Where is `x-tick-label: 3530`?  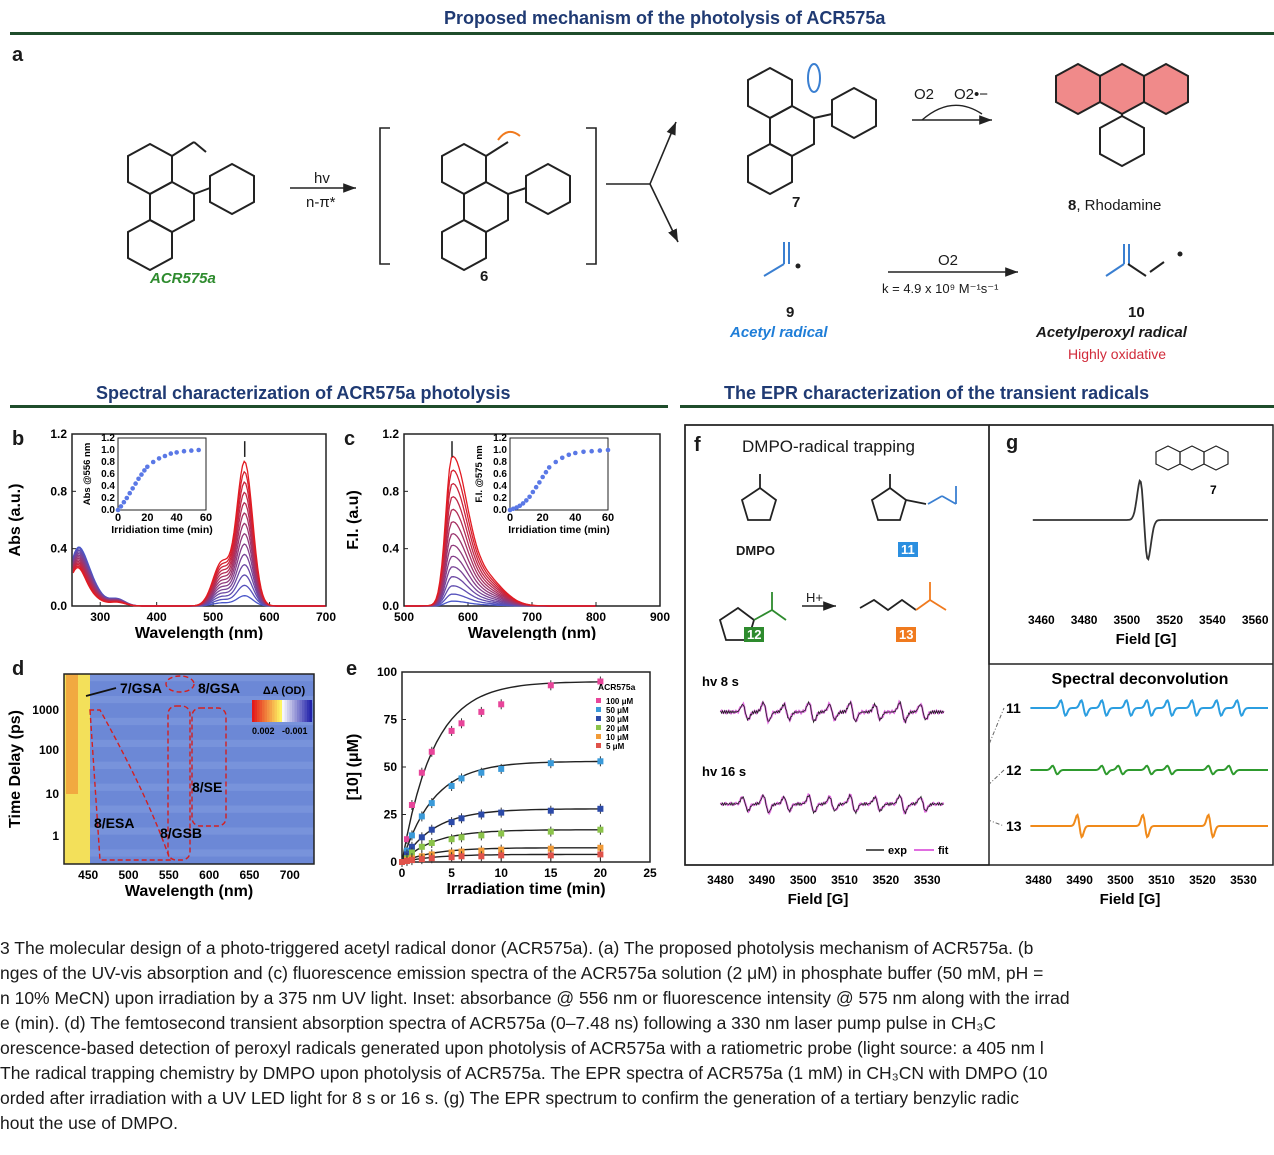
x-tick-label: 3530 is located at coordinates (927, 880).